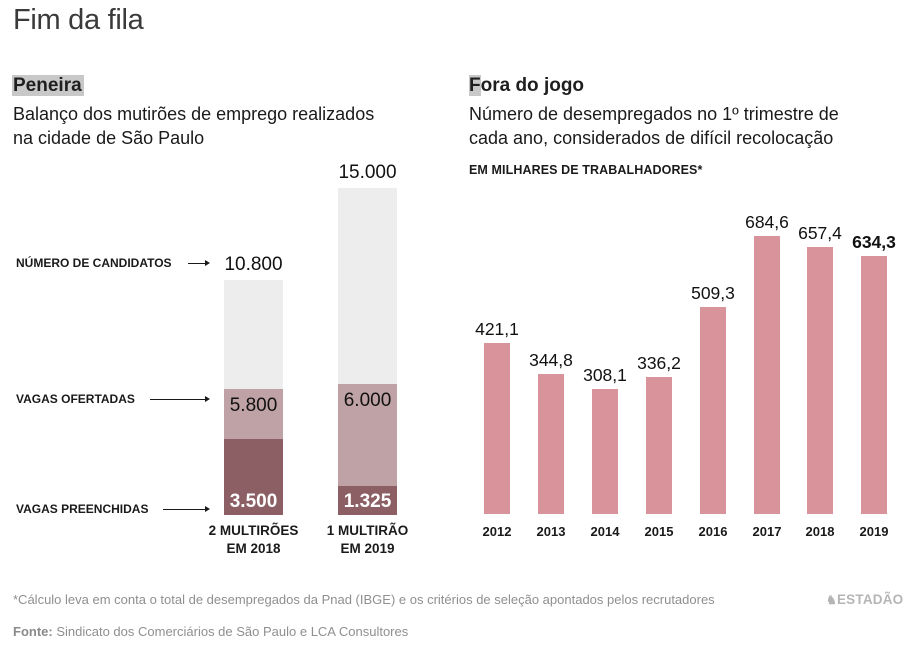 The height and width of the screenshot is (654, 917). I want to click on value-label-2017: 684,6, so click(767, 222).